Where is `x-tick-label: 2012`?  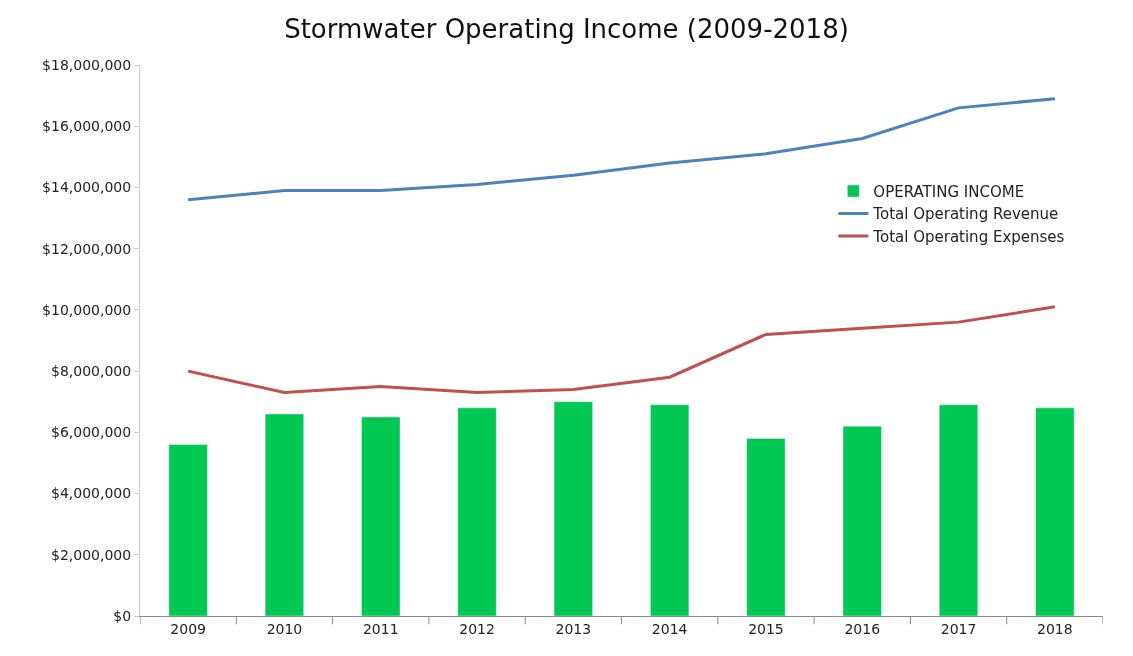 x-tick-label: 2012 is located at coordinates (477, 628).